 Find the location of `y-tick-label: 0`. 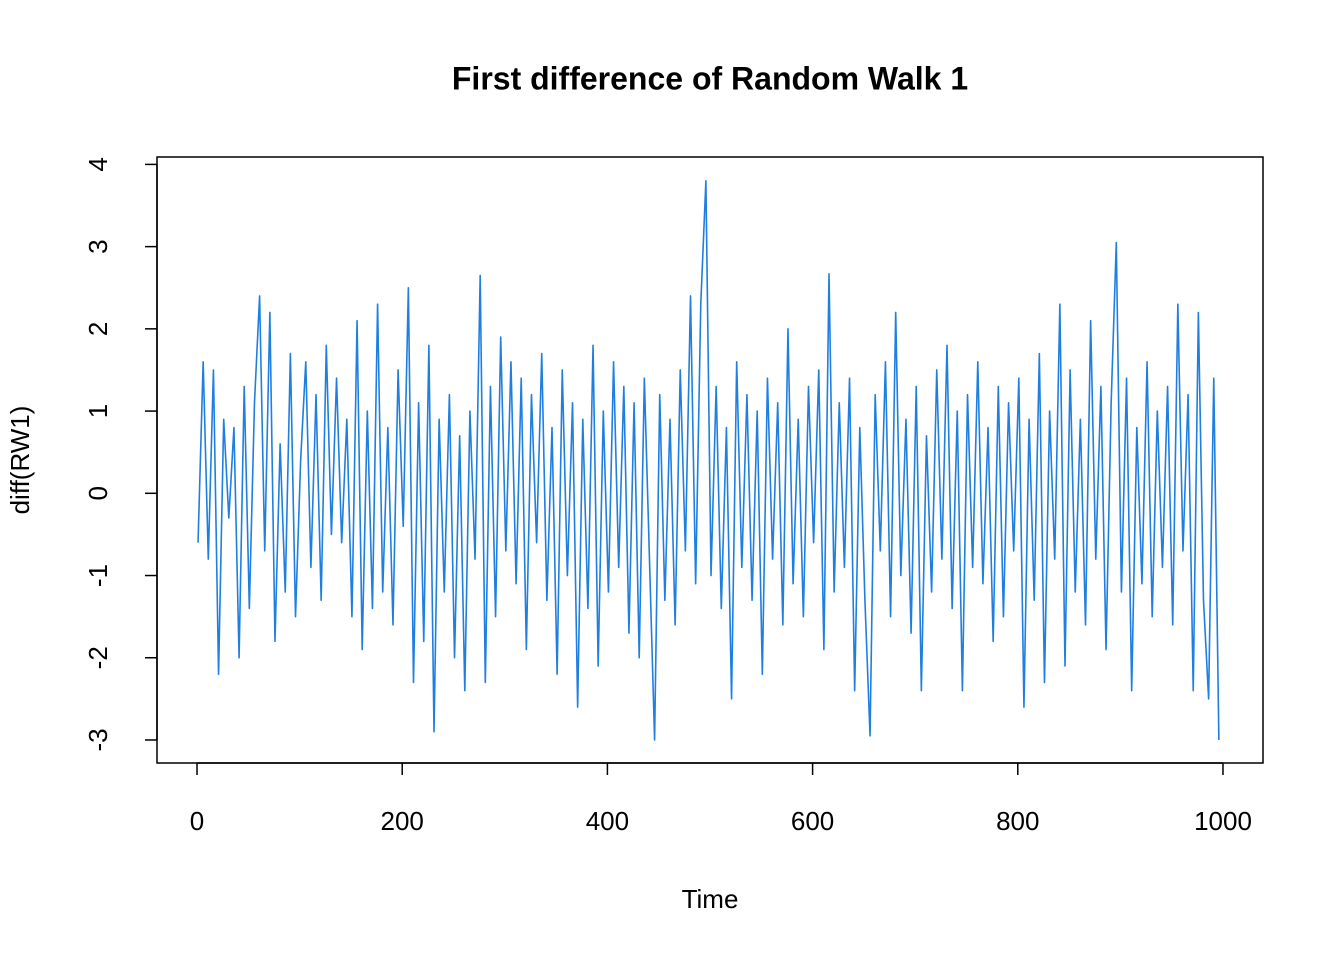

y-tick-label: 0 is located at coordinates (98, 493).